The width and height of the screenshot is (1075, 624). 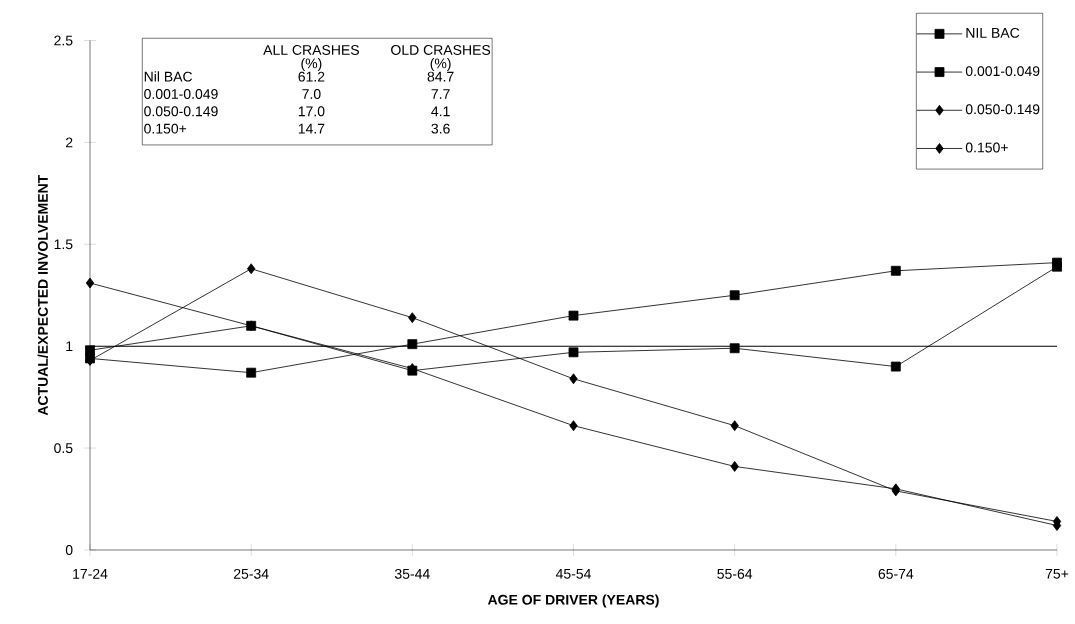 What do you see at coordinates (573, 601) in the screenshot?
I see `x-axis-title: AGE OF DRIVER (YEARS)` at bounding box center [573, 601].